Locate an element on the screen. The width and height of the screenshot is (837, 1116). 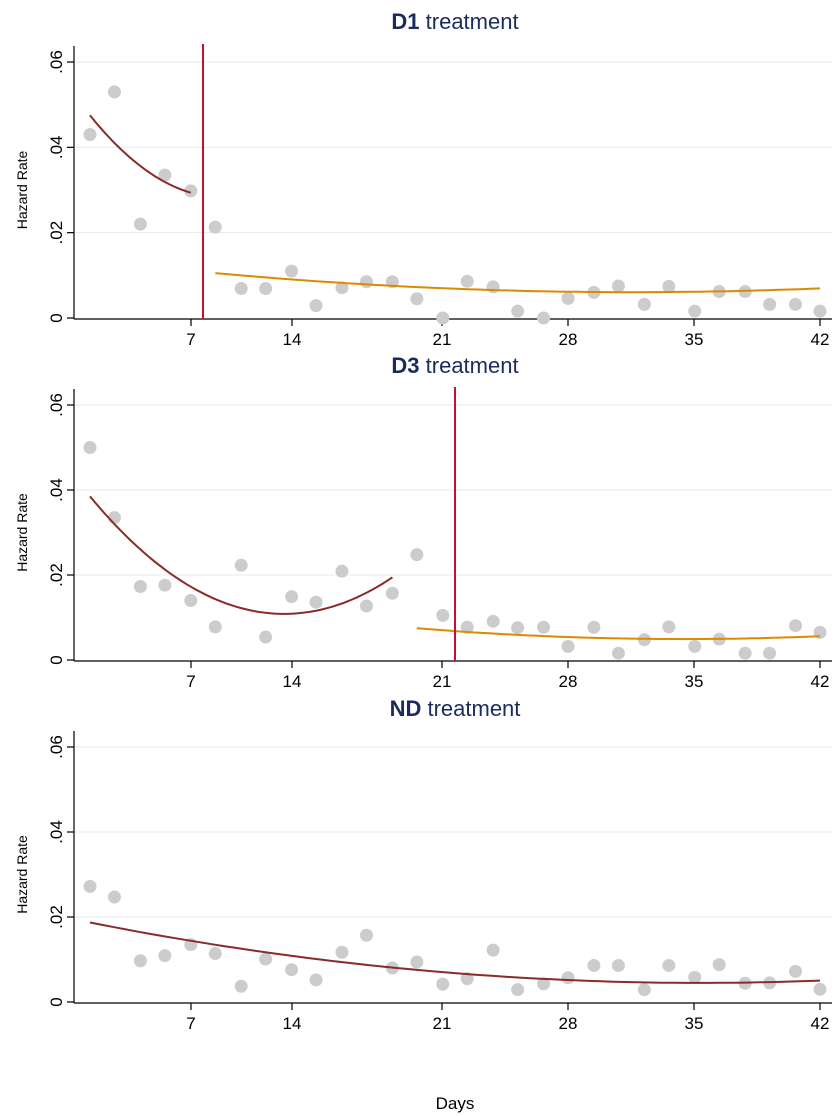
x-tick-label: 35 is located at coordinates (694, 681).